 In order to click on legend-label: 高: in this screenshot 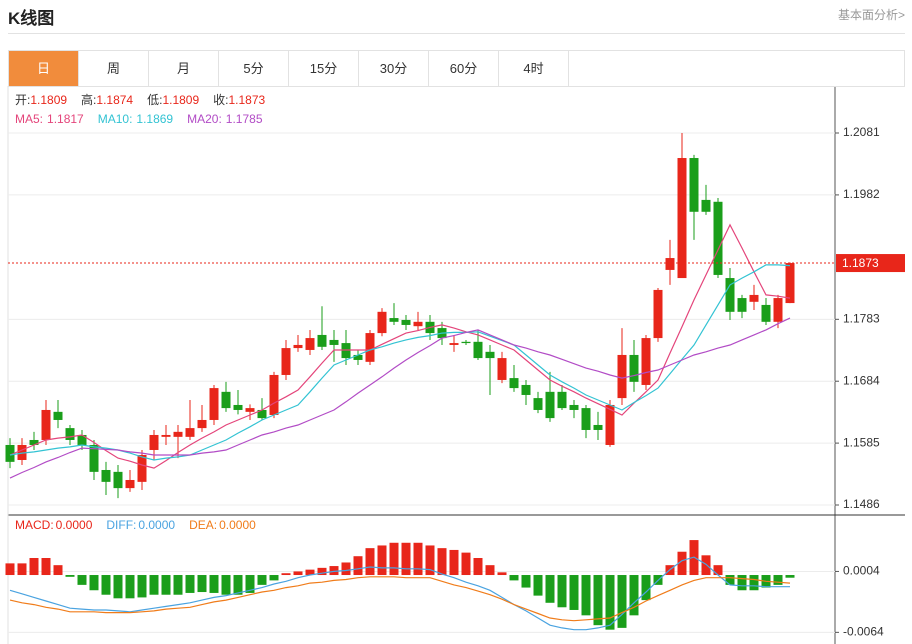, I will do `click(88, 99)`.